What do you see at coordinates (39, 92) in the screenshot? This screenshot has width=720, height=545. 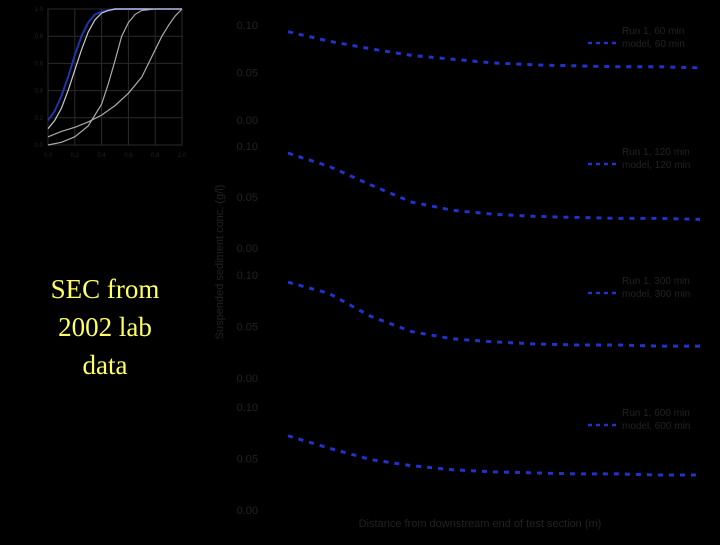 I see `inset-y-tick: 0.4` at bounding box center [39, 92].